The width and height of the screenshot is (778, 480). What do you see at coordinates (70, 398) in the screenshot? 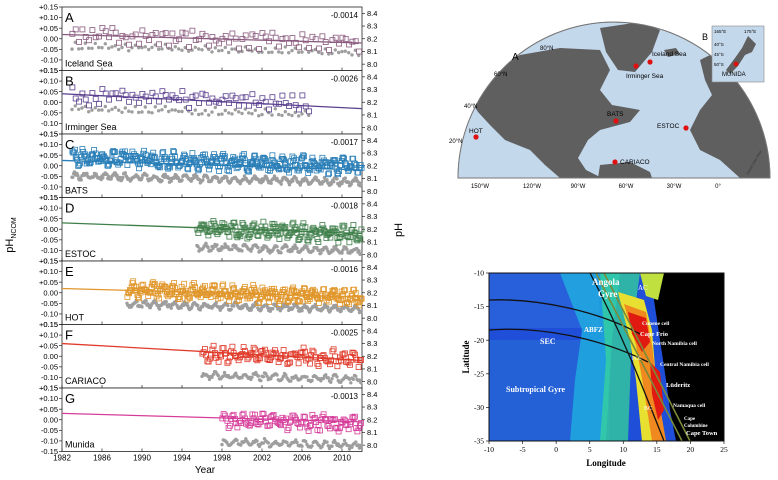
I see `panel-letter: G` at bounding box center [70, 398].